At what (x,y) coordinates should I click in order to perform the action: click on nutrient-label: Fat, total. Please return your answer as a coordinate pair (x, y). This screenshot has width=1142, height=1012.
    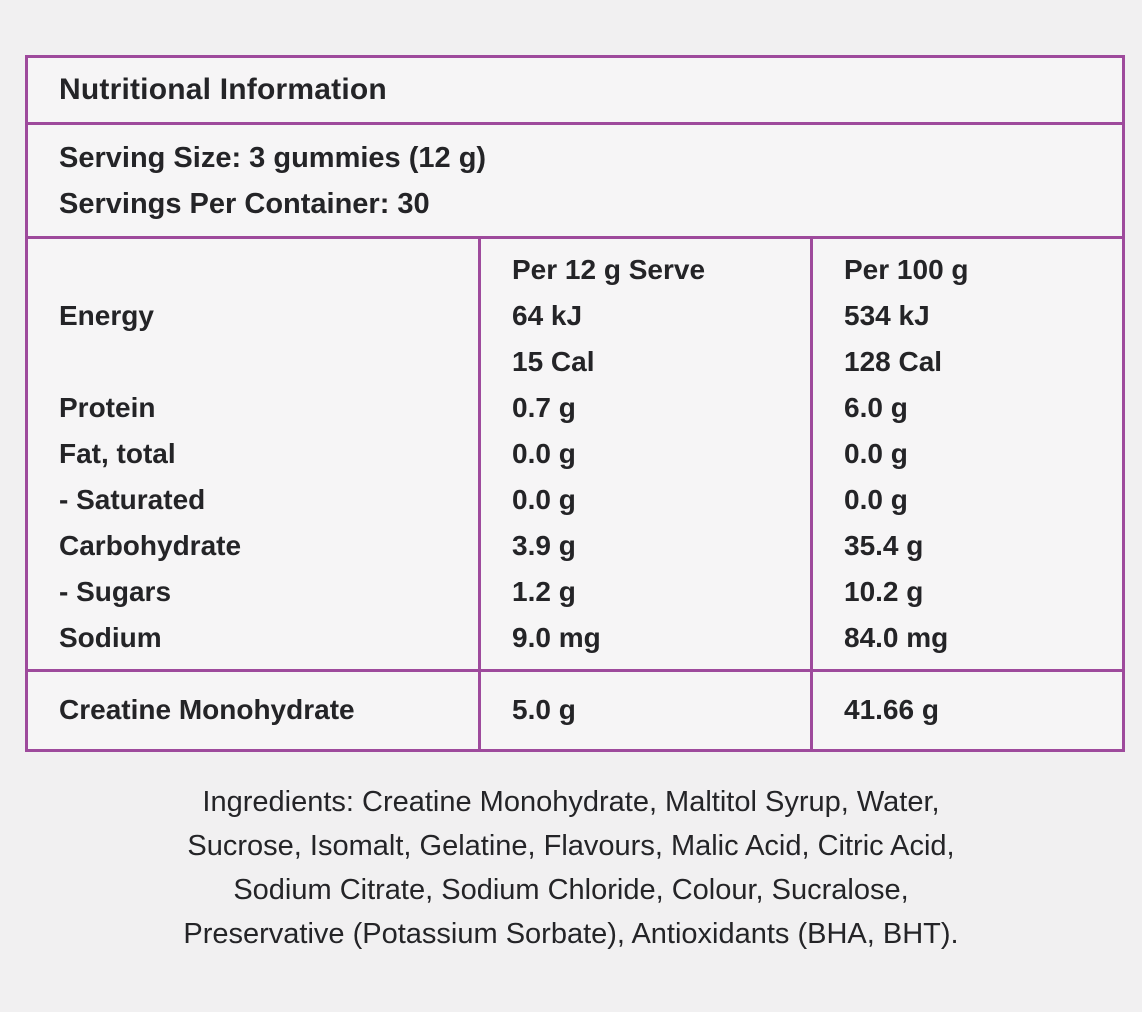
    Looking at the image, I should click on (117, 453).